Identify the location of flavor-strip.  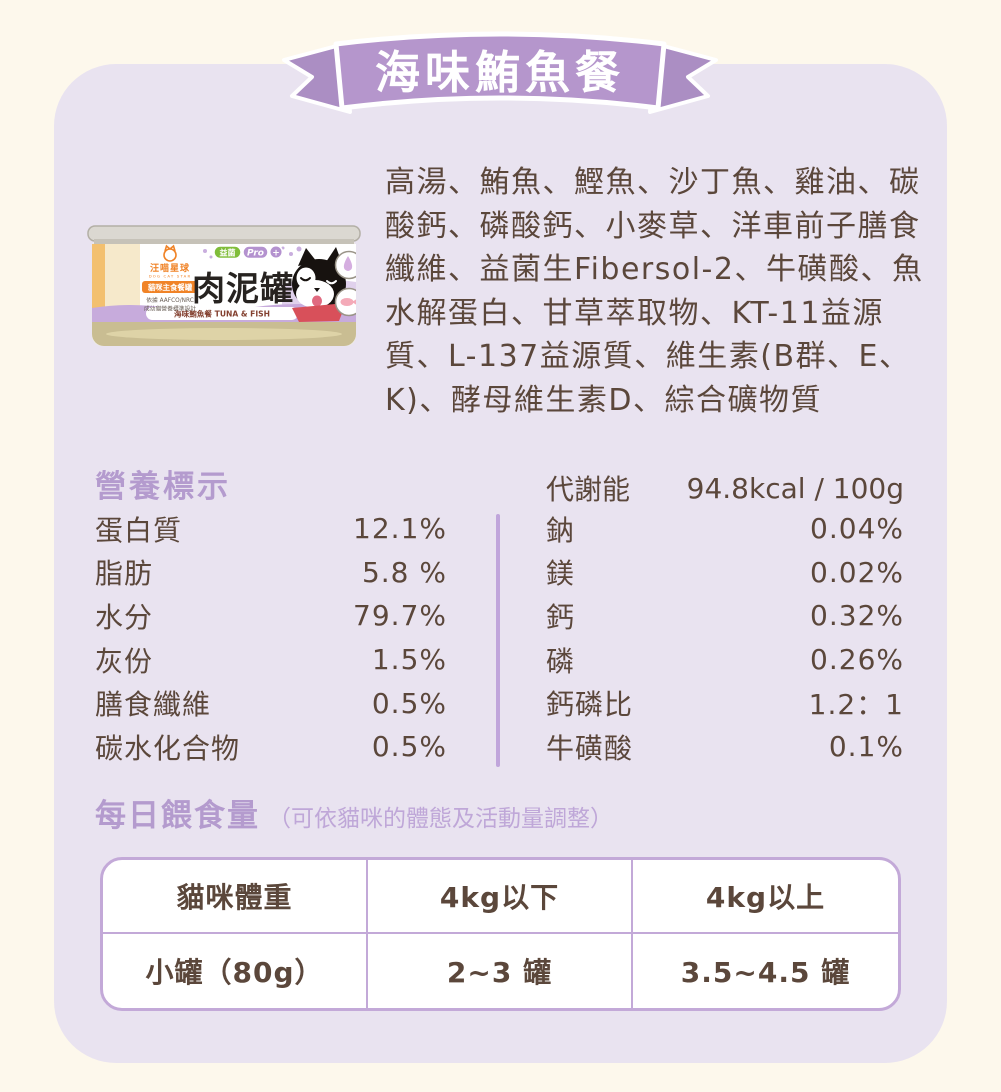
(222, 313).